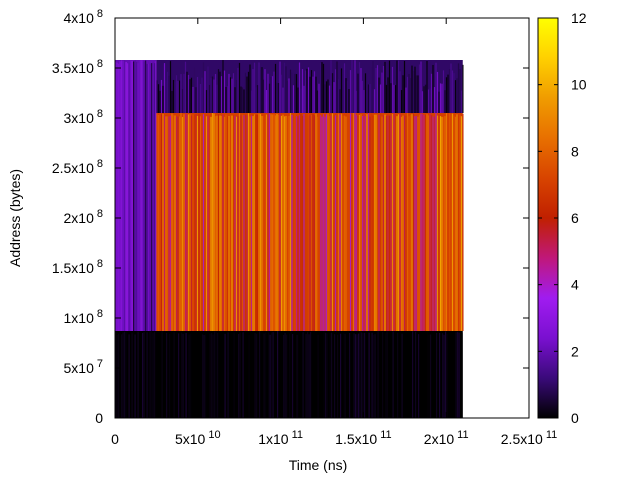  I want to click on colorbar-axis: 0 2 4 6 8 10 12, so click(562, 218).